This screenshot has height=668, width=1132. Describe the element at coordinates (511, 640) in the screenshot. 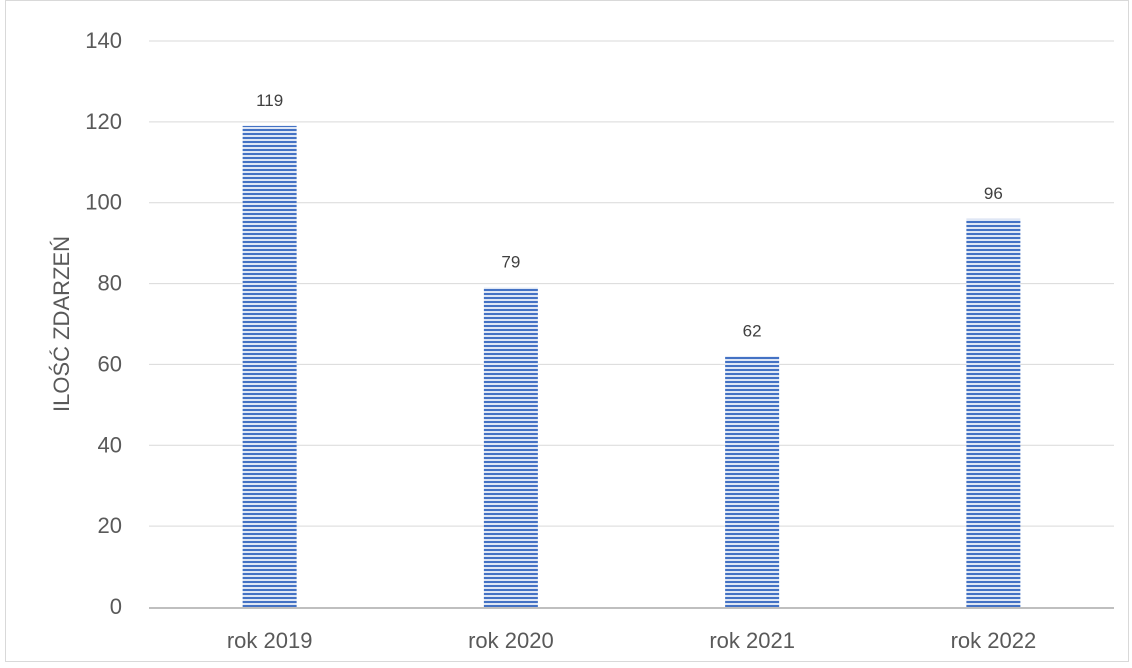

I see `x-tick-label: rok 2020` at that location.